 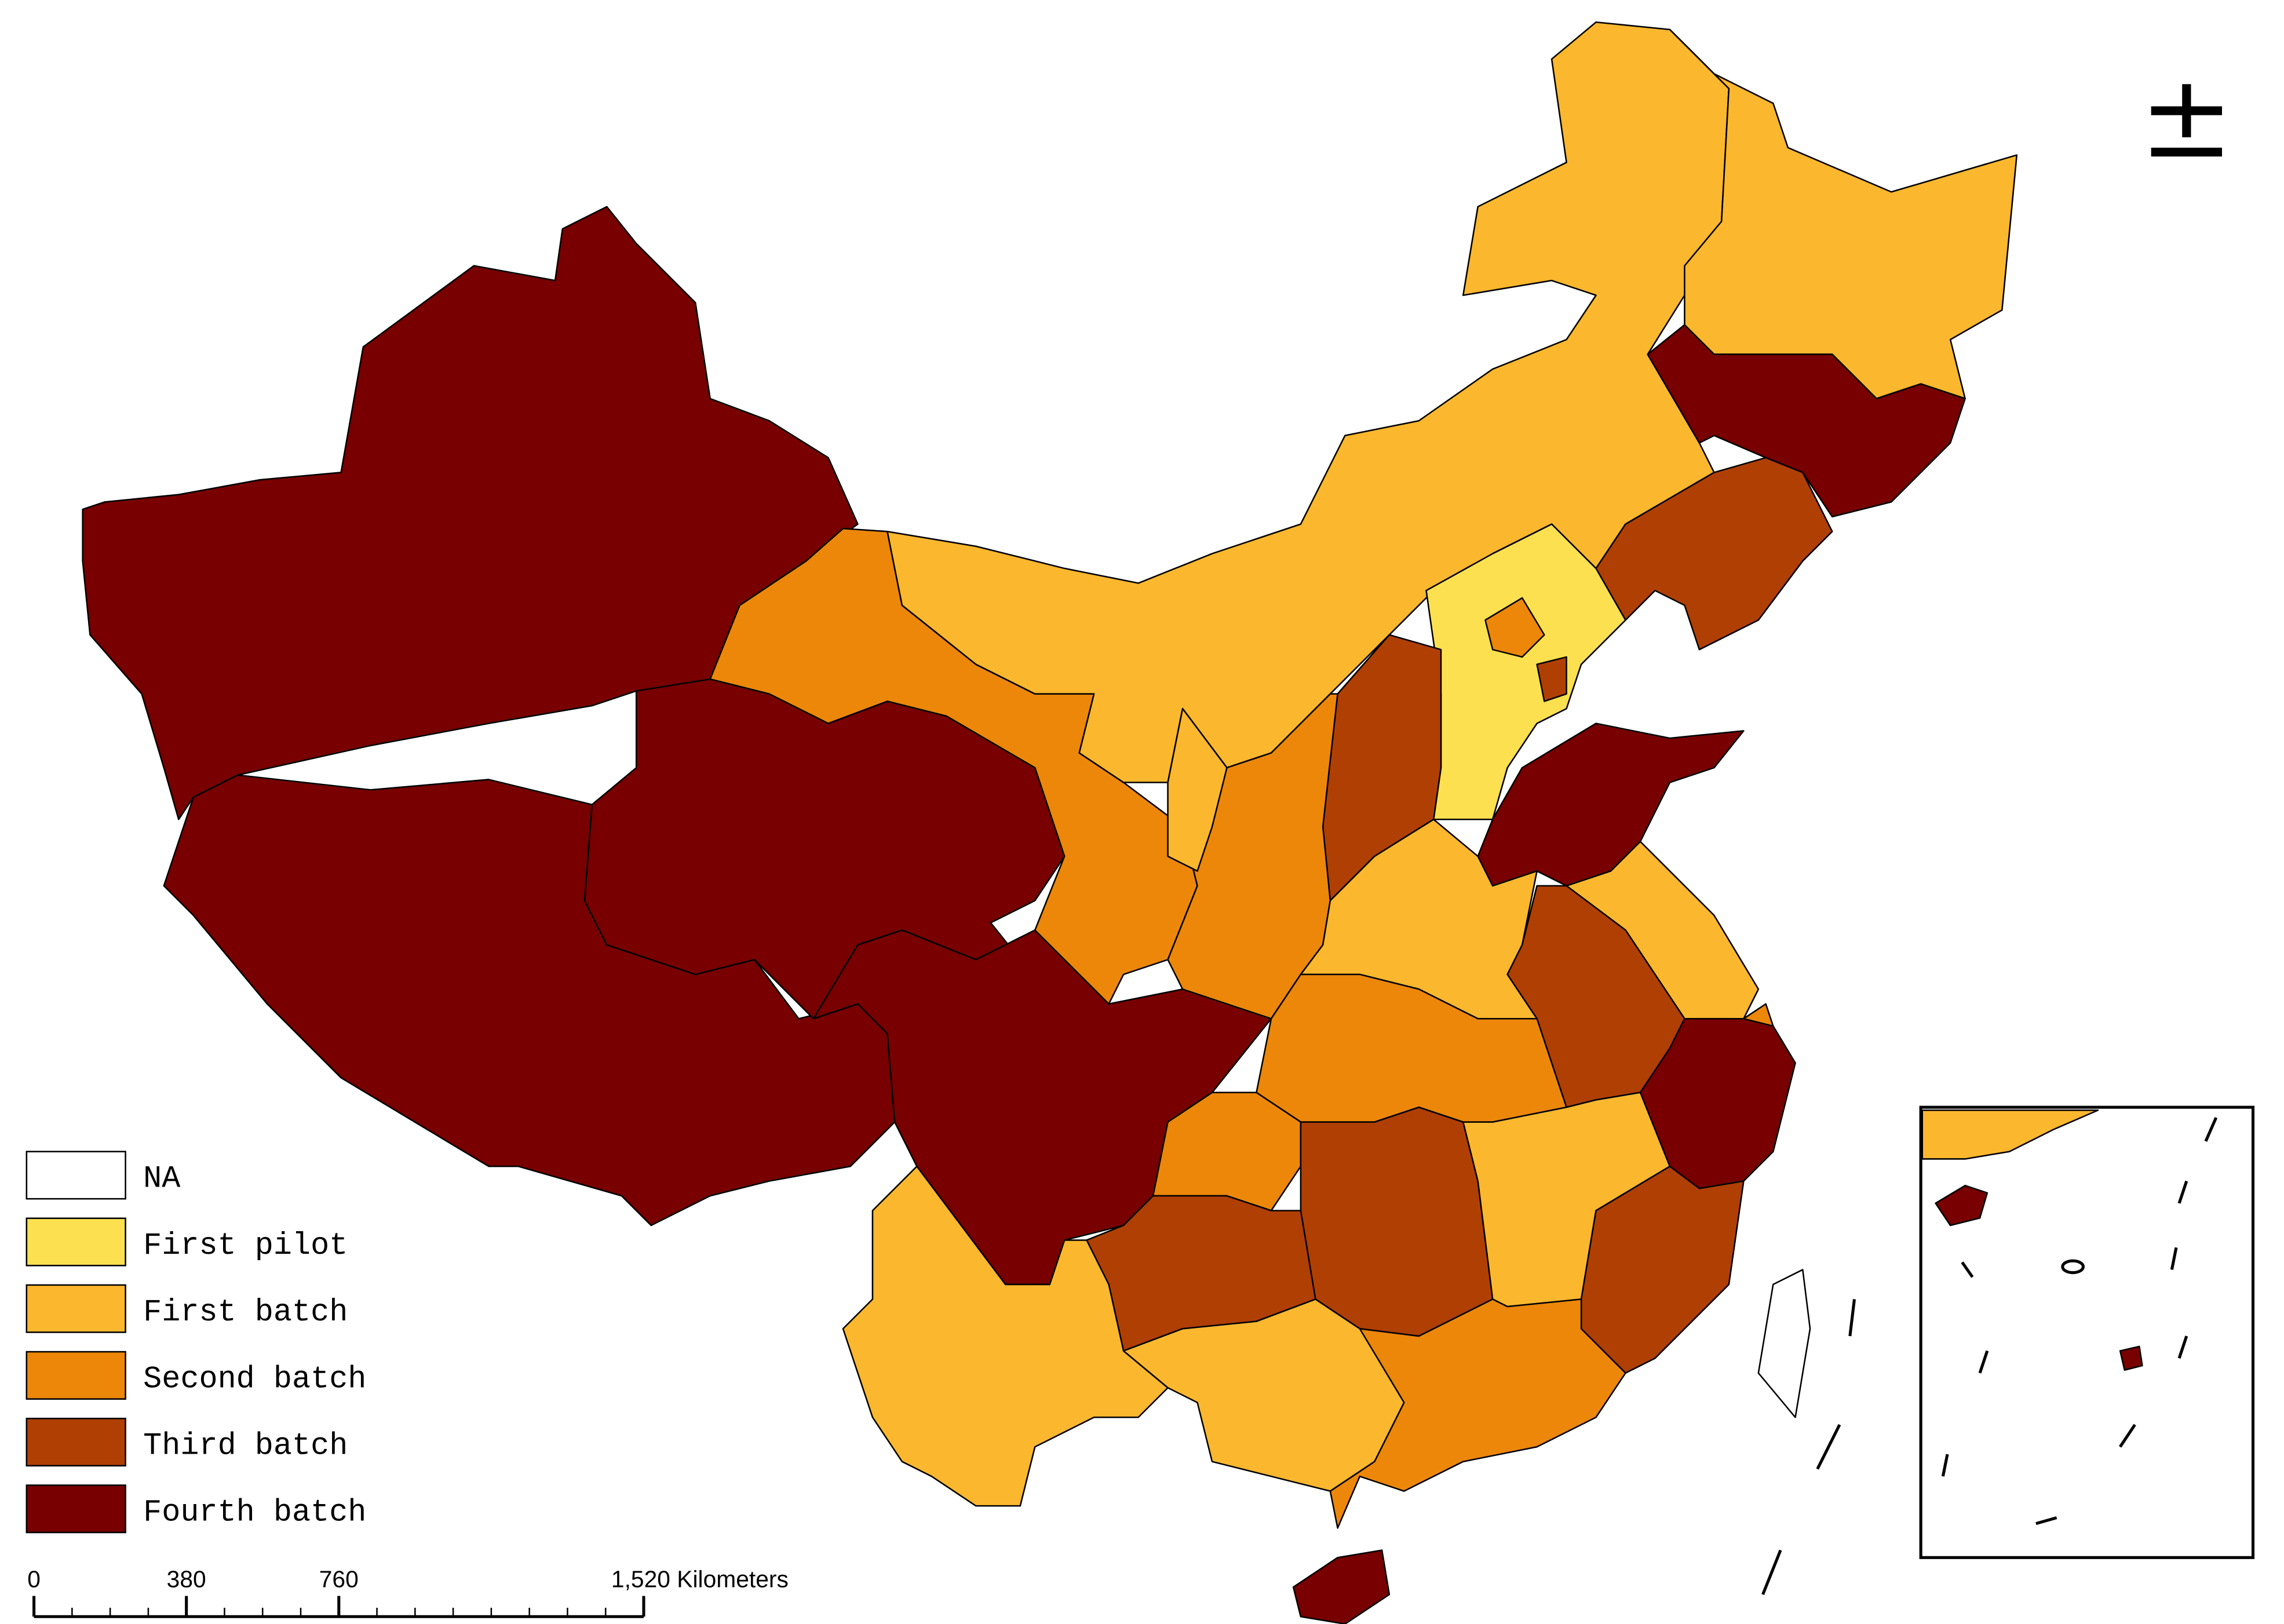 I want to click on scale-label: 760, so click(x=339, y=1578).